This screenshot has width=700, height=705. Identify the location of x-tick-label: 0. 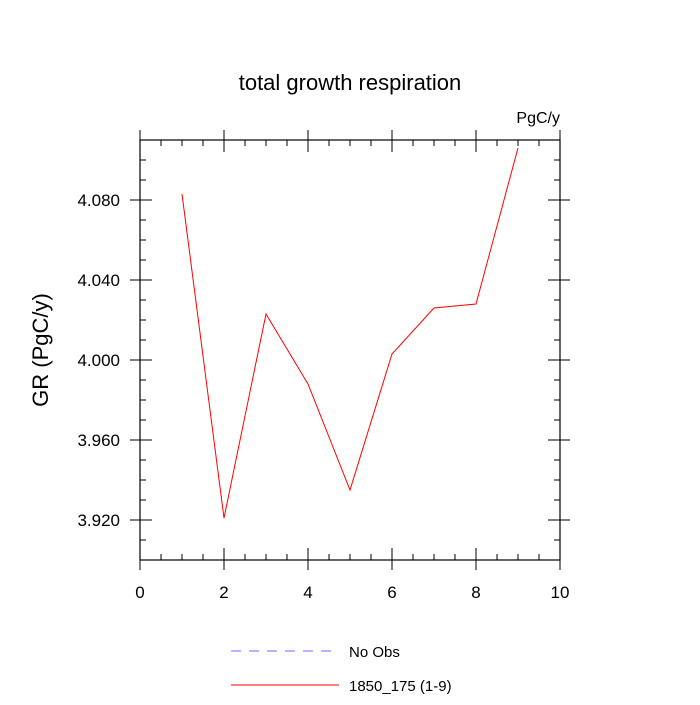
(139, 592).